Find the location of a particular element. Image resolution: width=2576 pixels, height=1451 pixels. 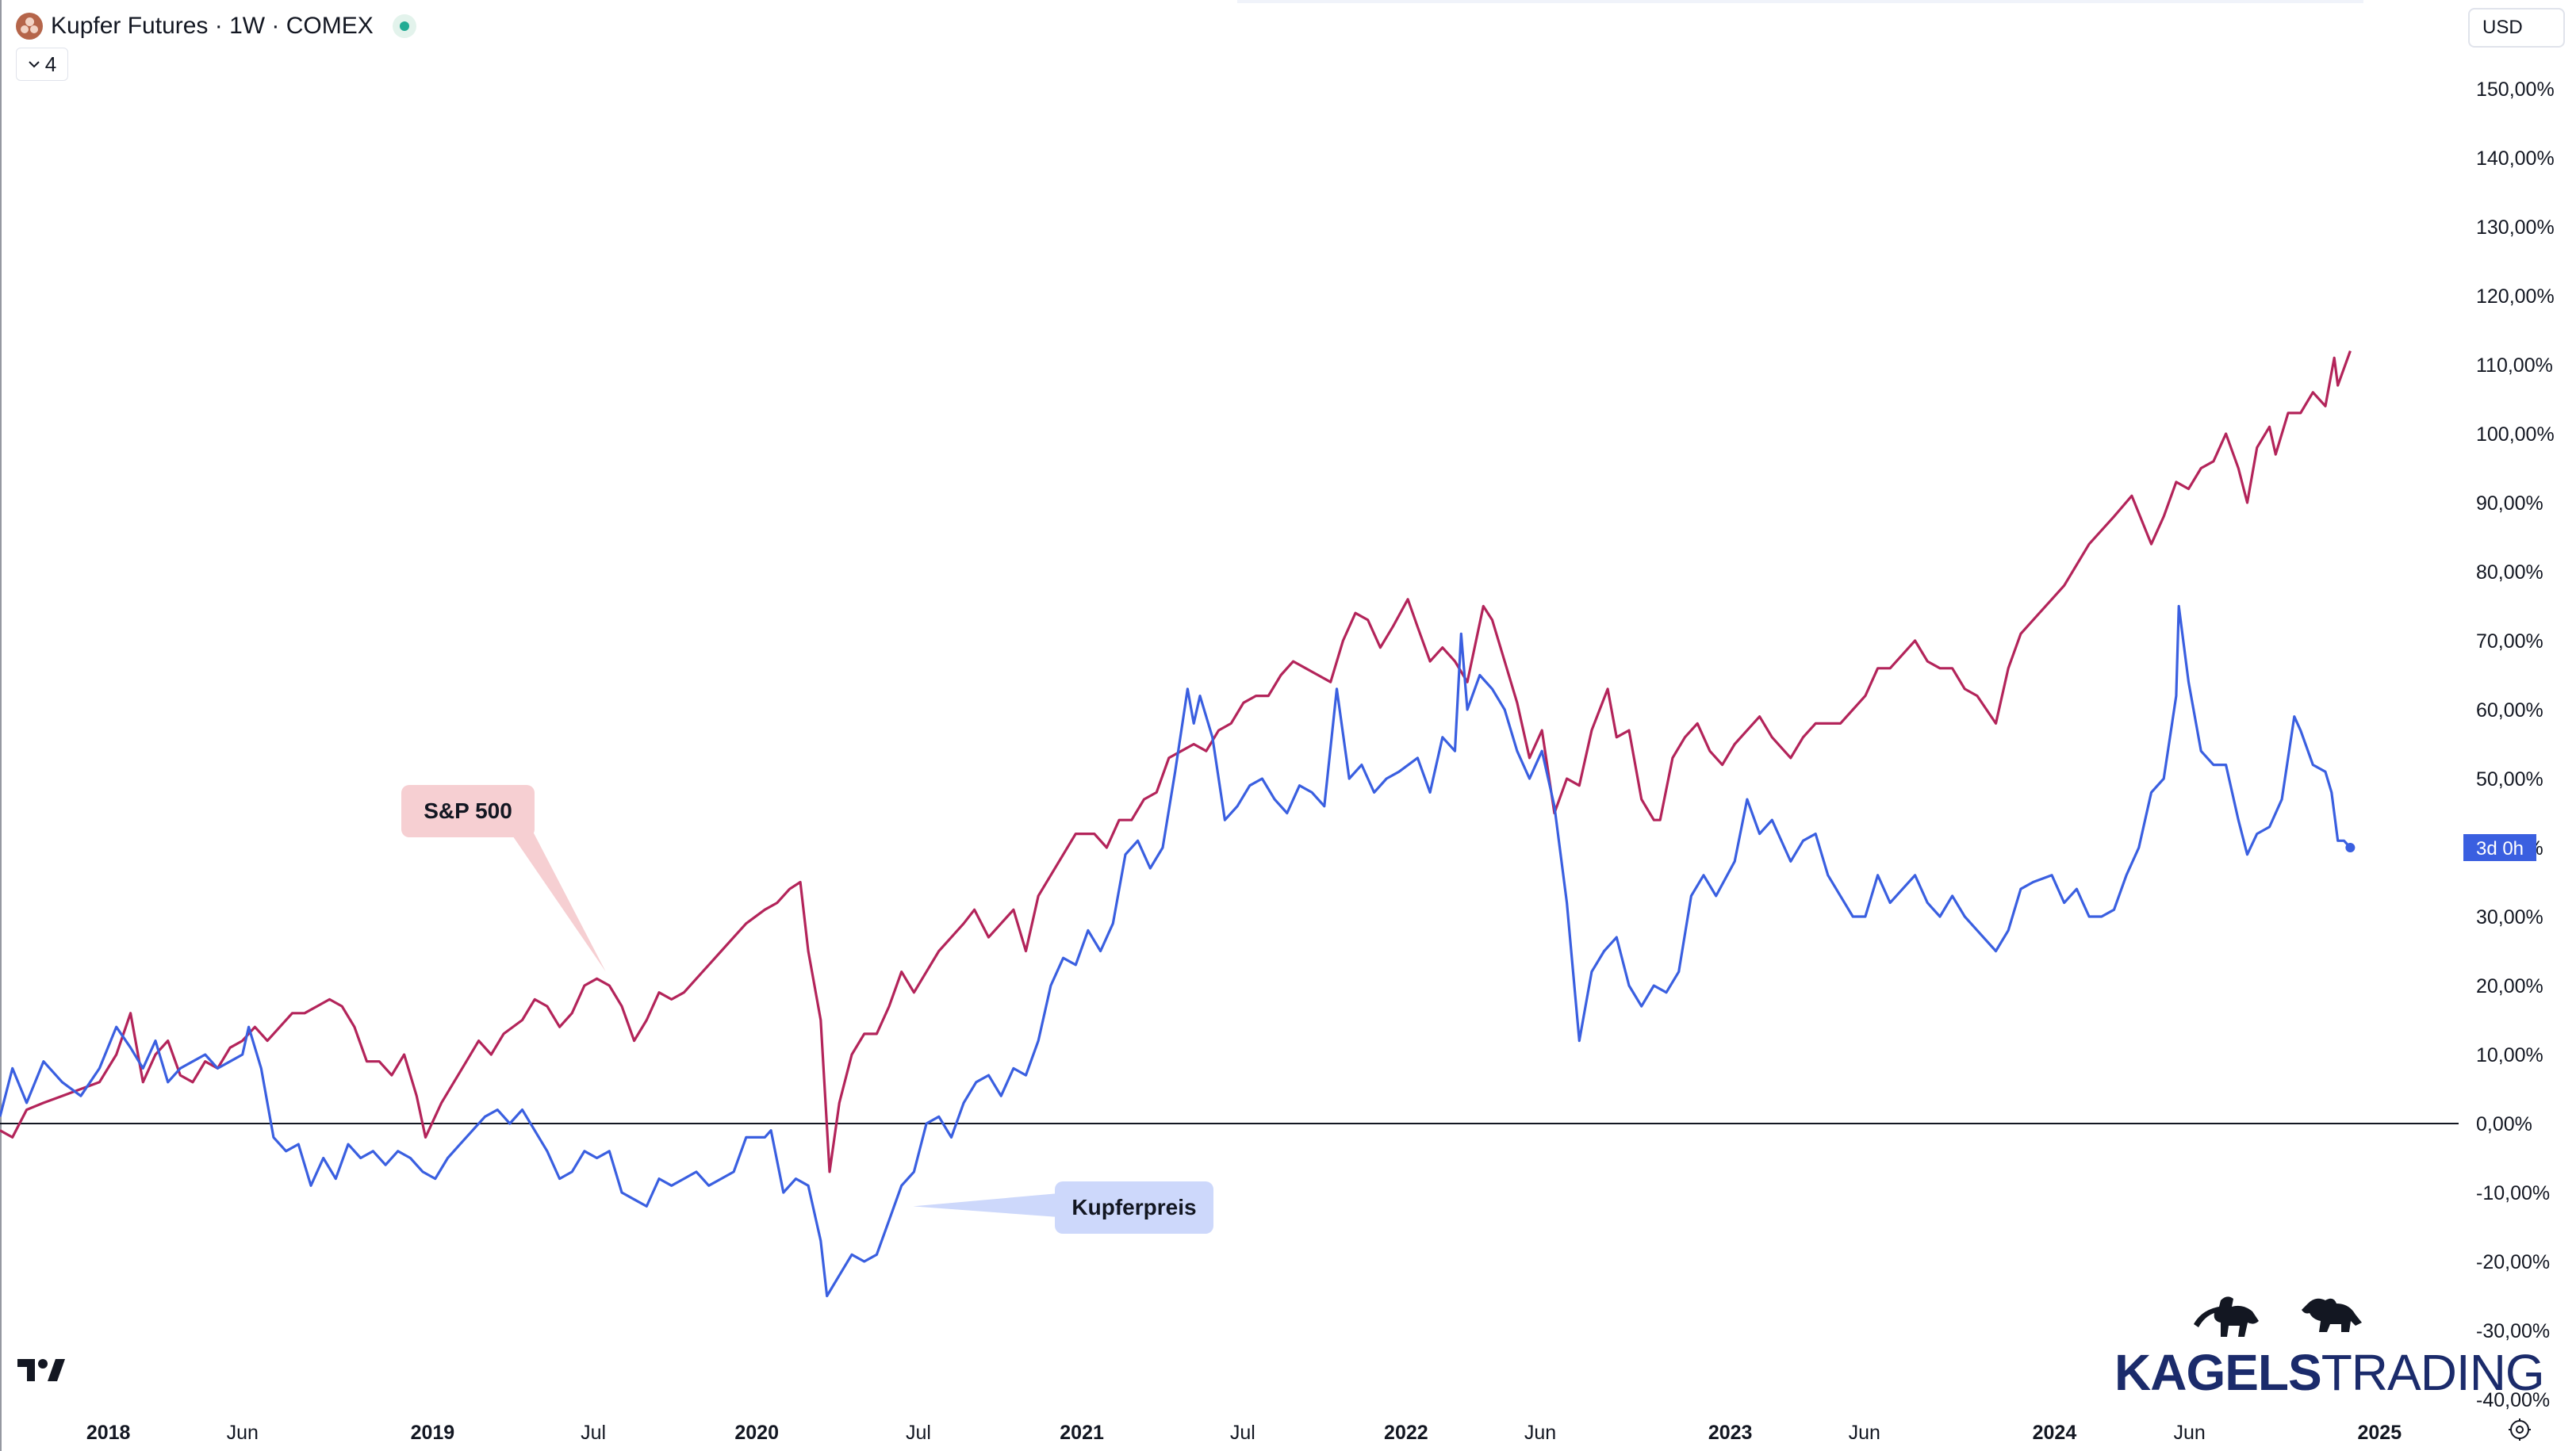

countdown-marker-label: 3d 0h is located at coordinates (2500, 848).